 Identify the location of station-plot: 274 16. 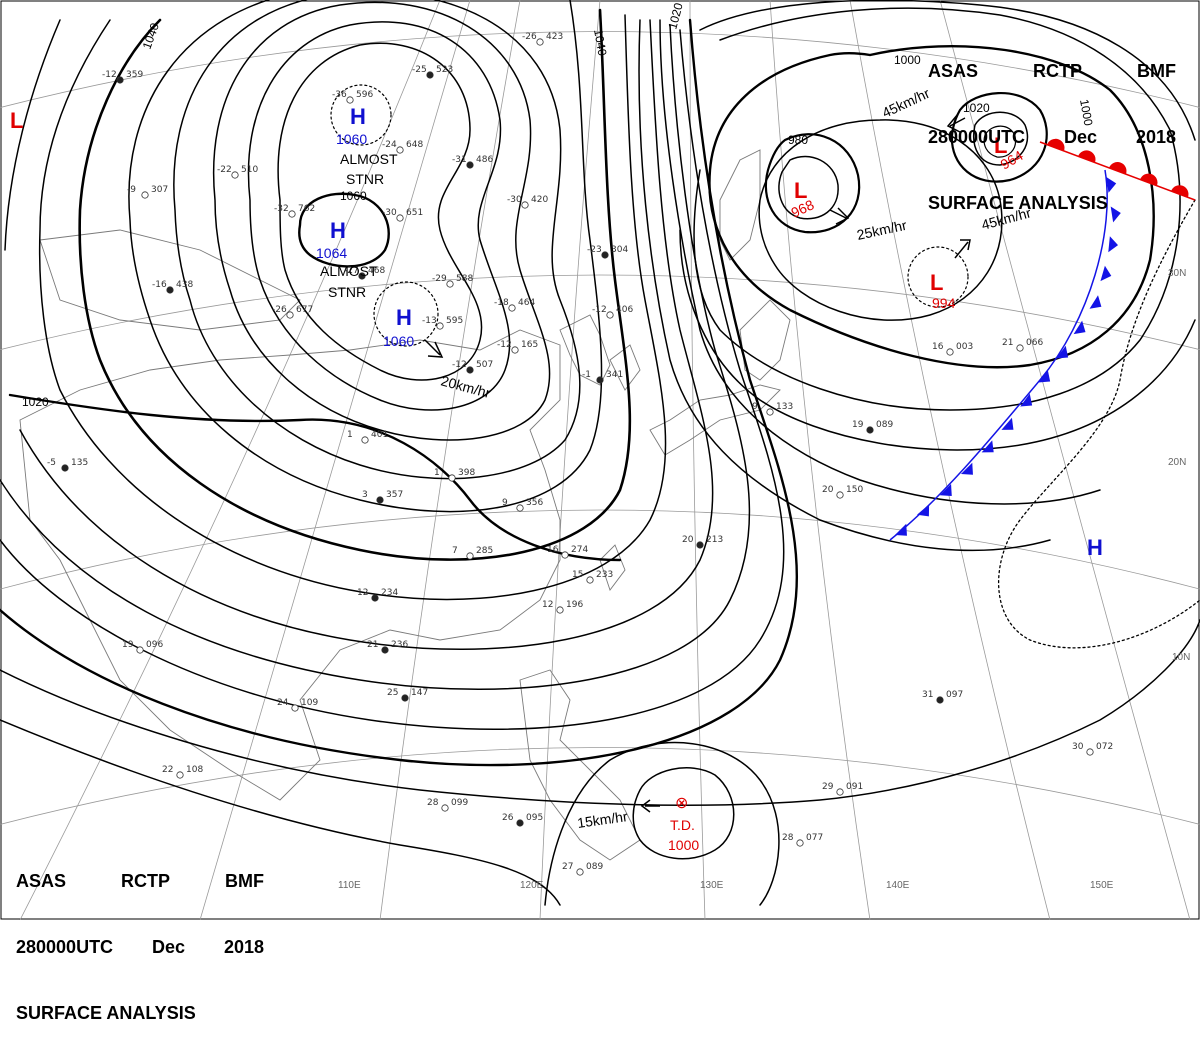
(567, 552).